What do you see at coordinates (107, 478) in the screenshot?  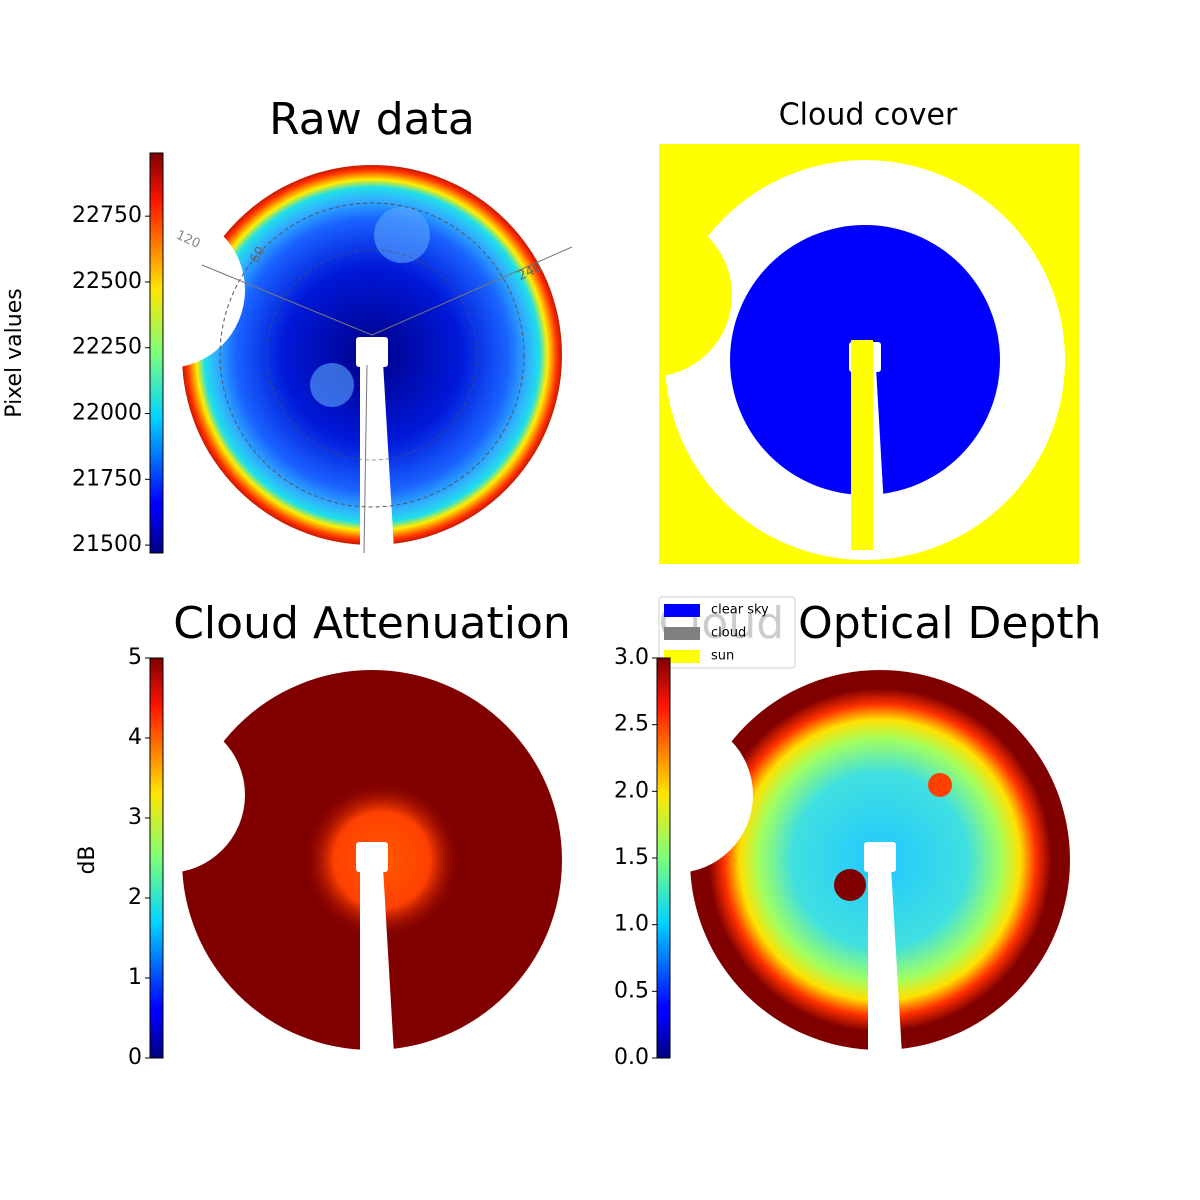 I see `colorbar-tick-label: 21750` at bounding box center [107, 478].